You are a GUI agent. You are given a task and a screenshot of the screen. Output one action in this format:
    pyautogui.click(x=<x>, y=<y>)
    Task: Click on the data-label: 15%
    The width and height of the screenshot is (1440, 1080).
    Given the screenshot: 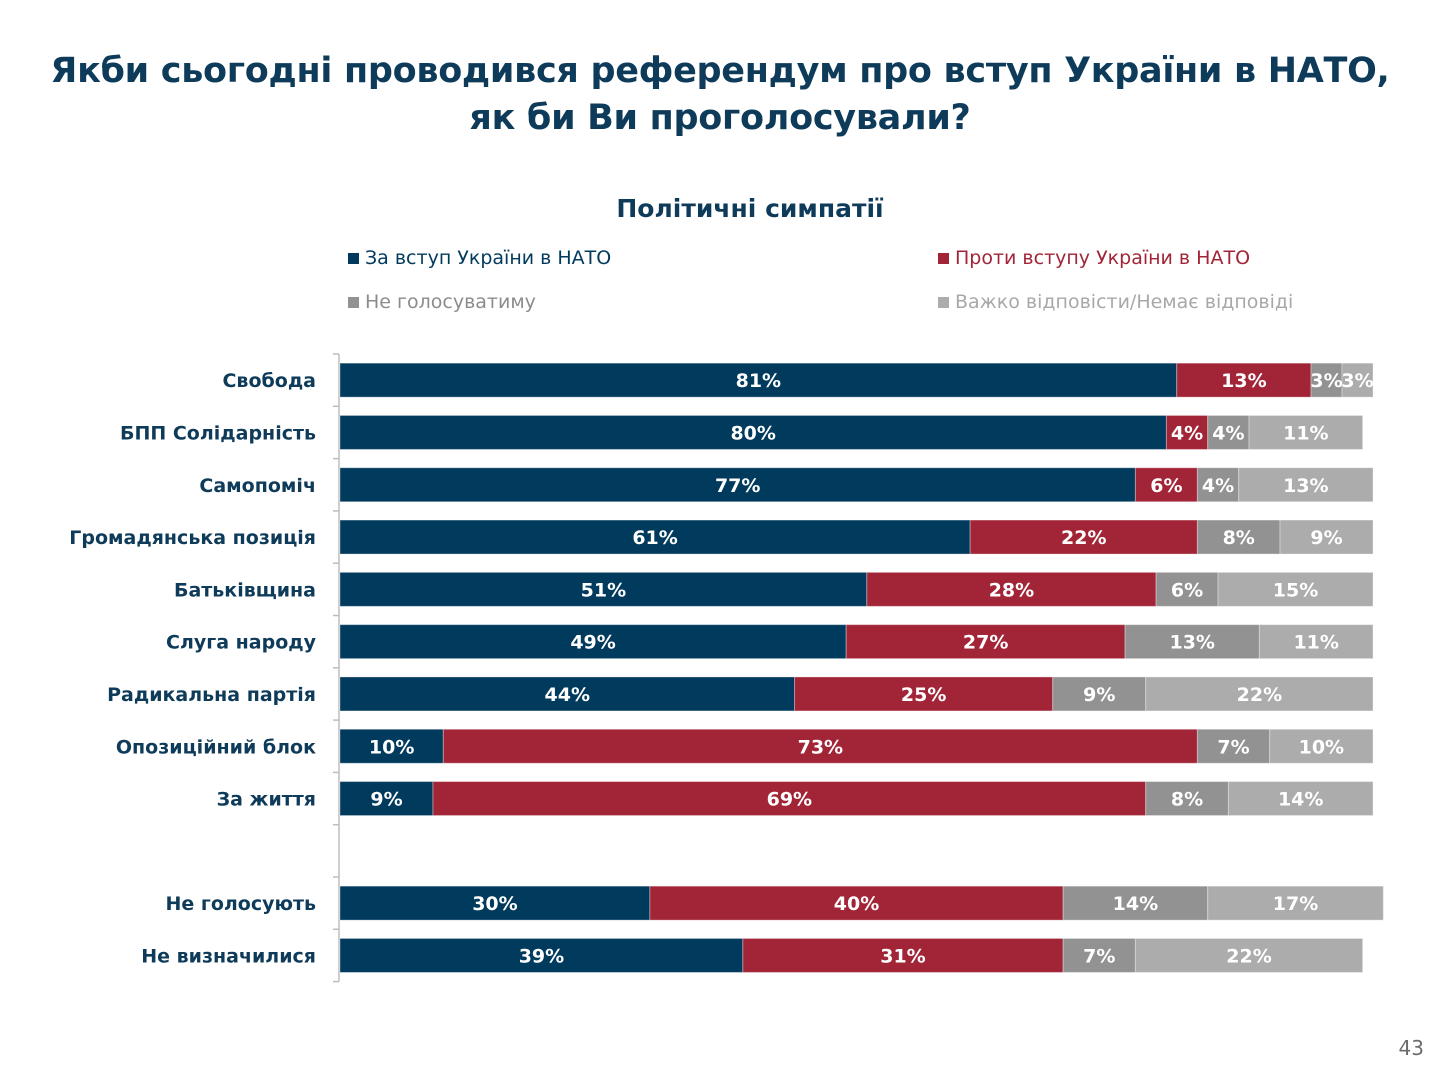 What is the action you would take?
    pyautogui.click(x=1295, y=590)
    